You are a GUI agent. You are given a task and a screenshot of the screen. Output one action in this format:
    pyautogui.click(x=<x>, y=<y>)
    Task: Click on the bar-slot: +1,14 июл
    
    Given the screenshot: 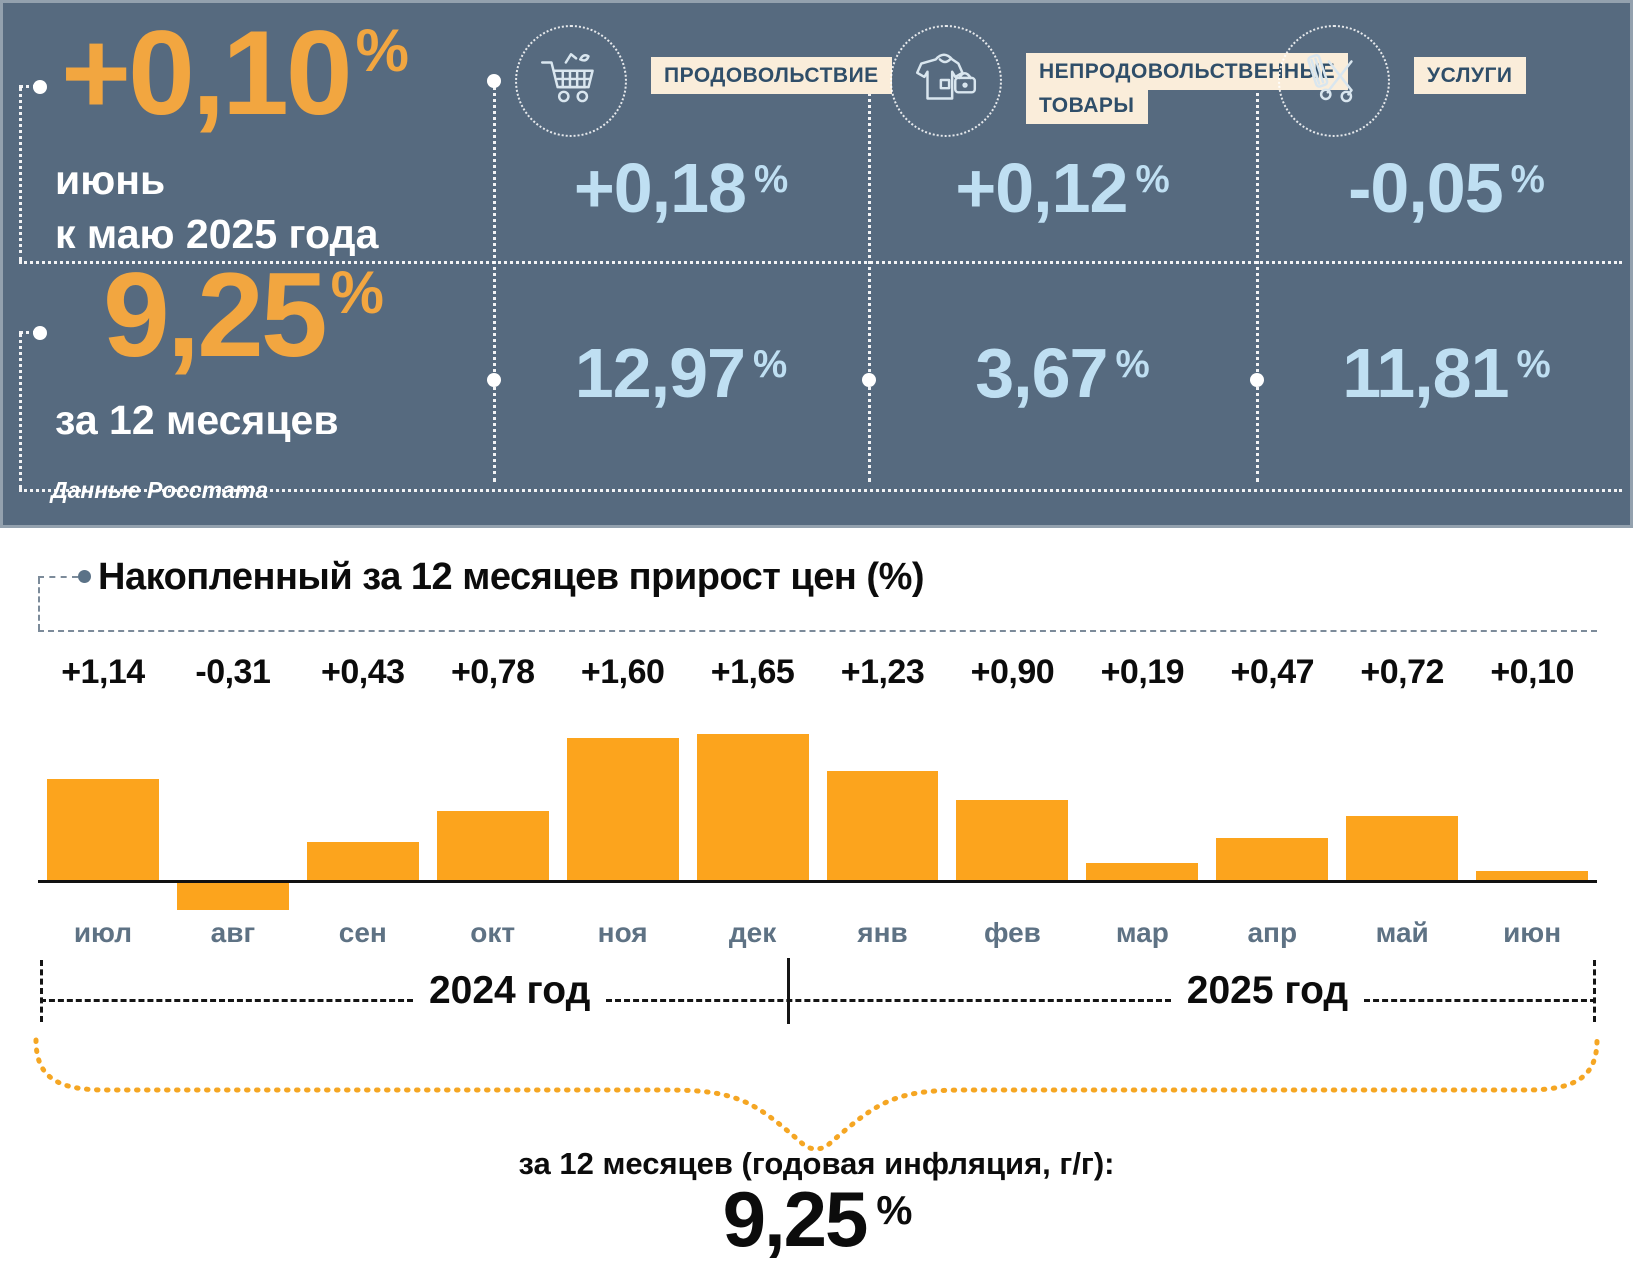 What is the action you would take?
    pyautogui.click(x=103, y=800)
    